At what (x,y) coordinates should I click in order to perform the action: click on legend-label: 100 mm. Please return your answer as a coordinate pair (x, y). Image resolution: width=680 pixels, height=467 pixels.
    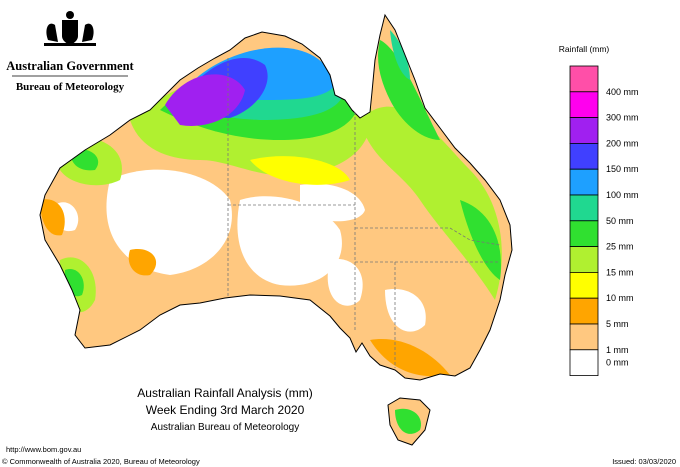
    Looking at the image, I should click on (622, 195).